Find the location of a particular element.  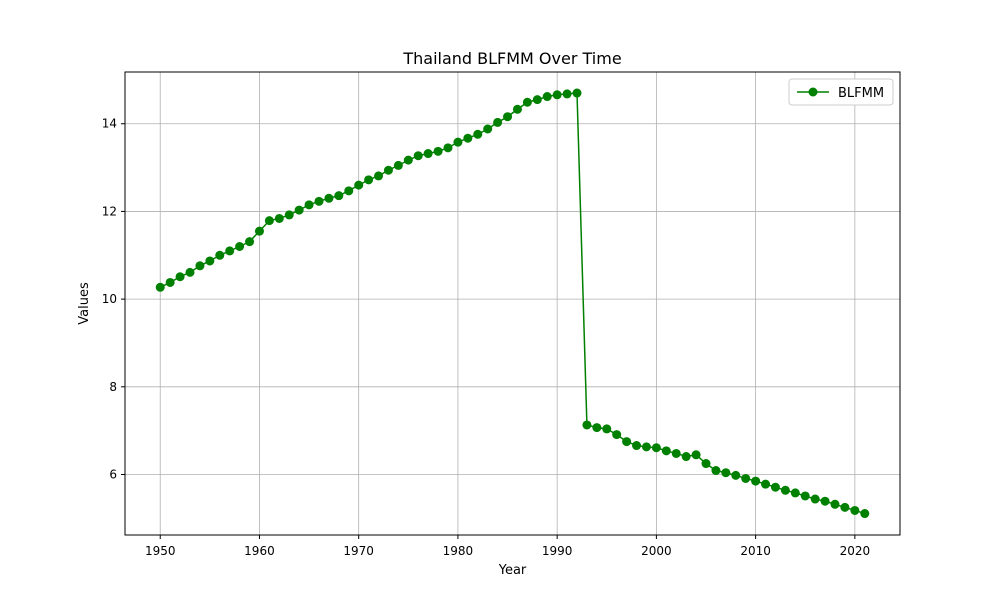

y-axis-ticks: 6 8 10 12 14 is located at coordinates (113, 299).